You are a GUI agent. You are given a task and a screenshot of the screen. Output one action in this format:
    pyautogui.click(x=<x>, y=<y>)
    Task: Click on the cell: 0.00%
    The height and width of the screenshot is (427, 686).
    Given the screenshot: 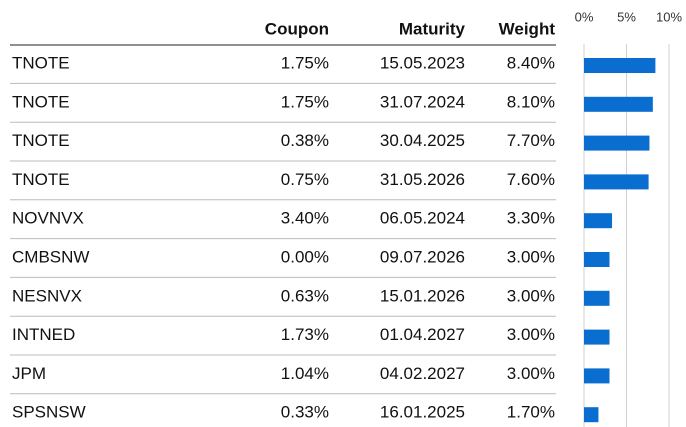 What is the action you would take?
    pyautogui.click(x=305, y=256)
    